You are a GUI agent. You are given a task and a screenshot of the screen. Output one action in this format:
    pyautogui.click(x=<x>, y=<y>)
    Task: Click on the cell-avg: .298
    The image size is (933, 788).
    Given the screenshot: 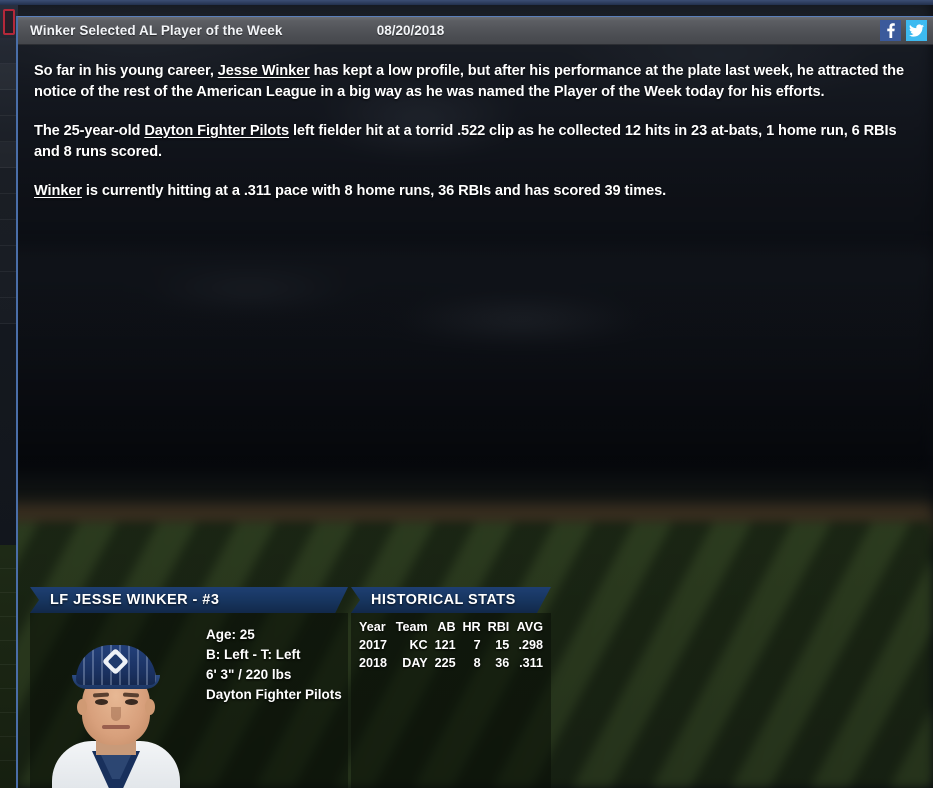 What is the action you would take?
    pyautogui.click(x=530, y=645)
    